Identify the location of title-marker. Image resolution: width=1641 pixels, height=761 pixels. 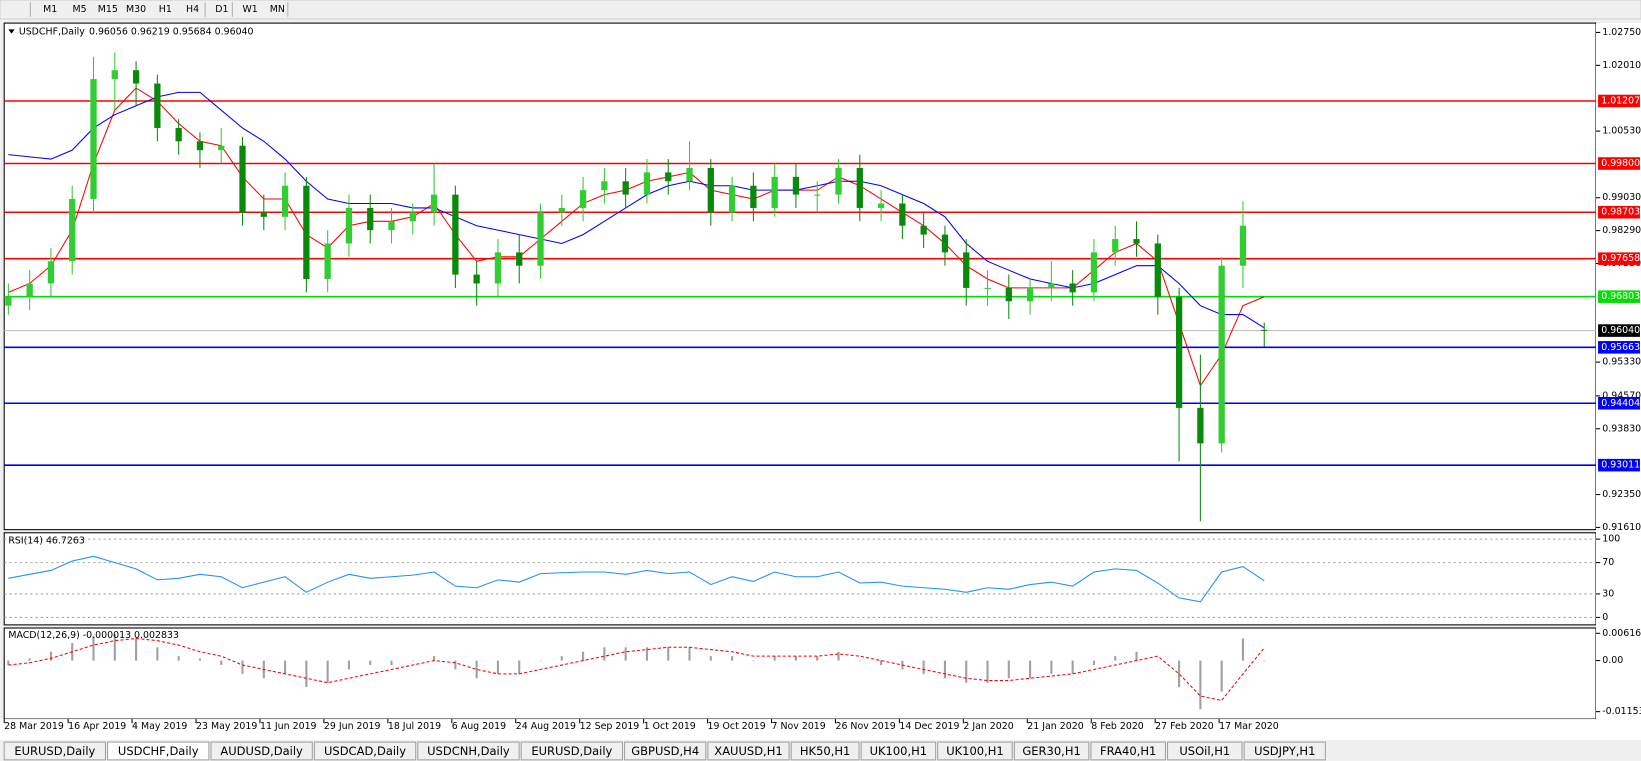
(11, 31).